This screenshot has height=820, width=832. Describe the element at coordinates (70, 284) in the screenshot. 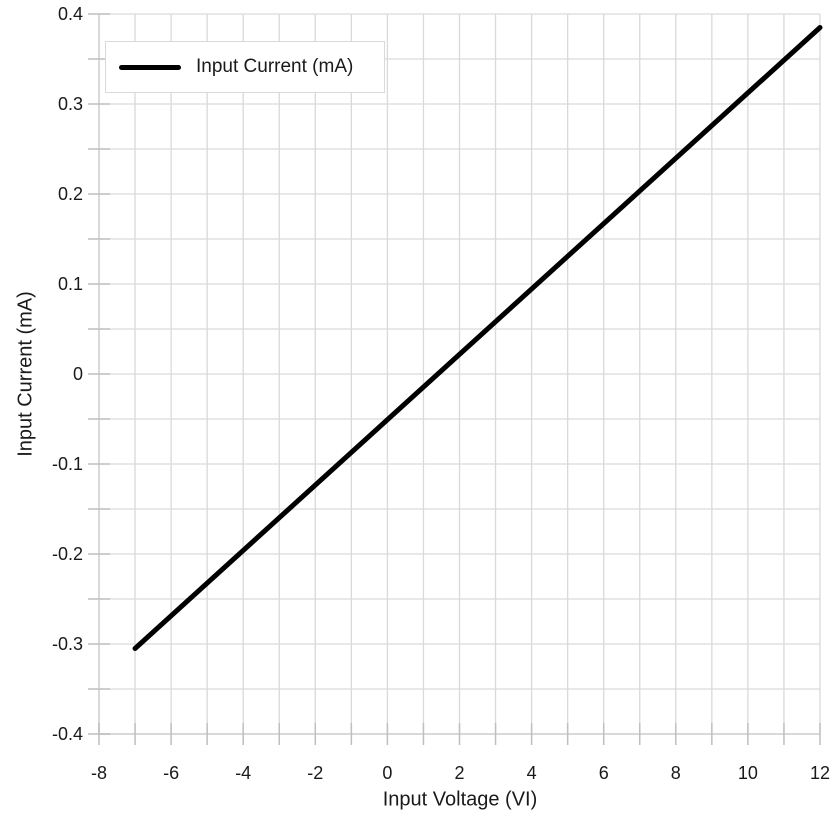

I see `y-tick-label: 0.1` at that location.